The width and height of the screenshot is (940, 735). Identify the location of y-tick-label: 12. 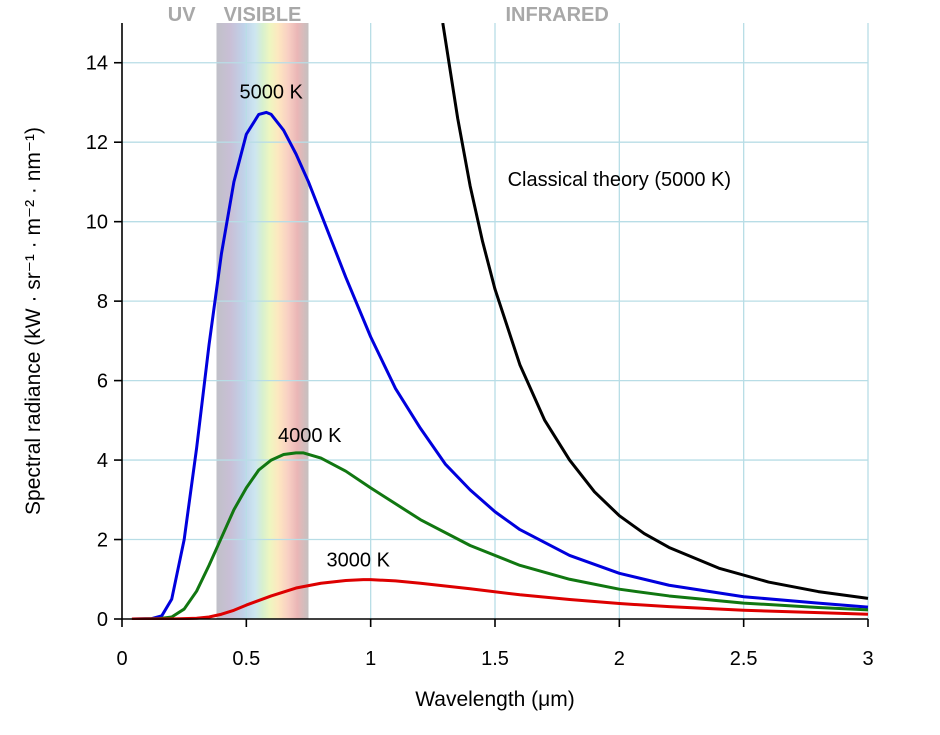
(97, 143).